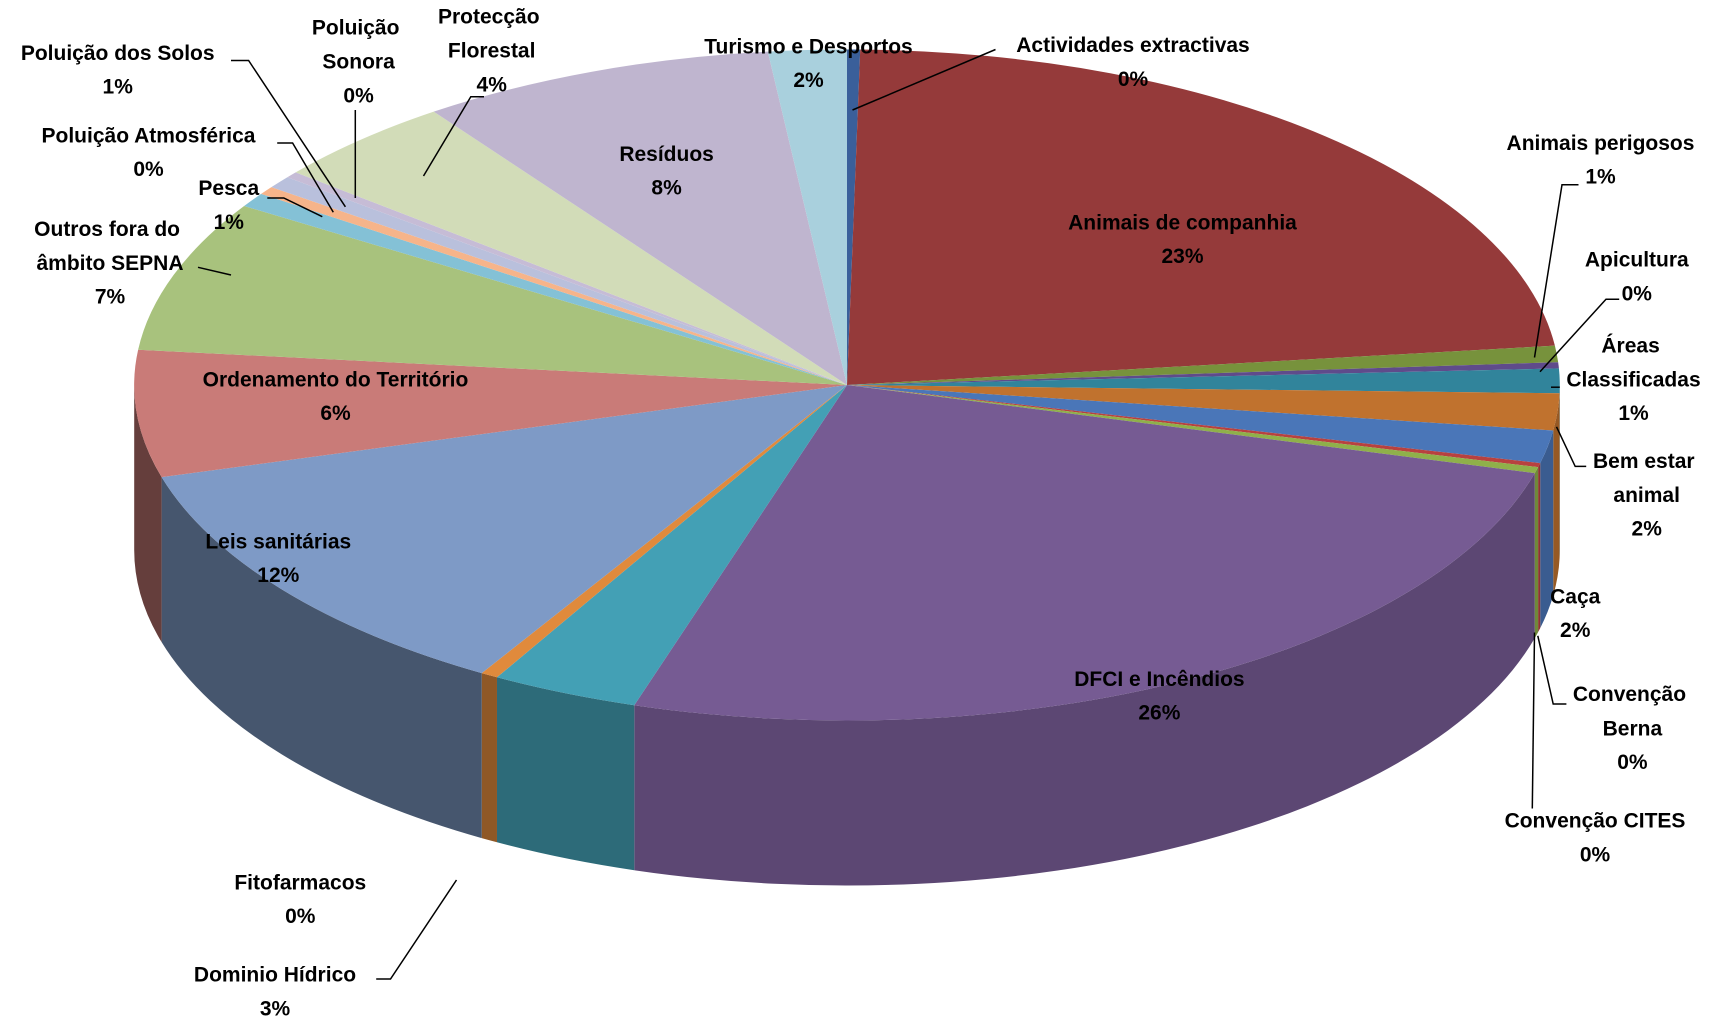  What do you see at coordinates (110, 245) in the screenshot?
I see `slice-label: Outros fora do âmbito SEPNA` at bounding box center [110, 245].